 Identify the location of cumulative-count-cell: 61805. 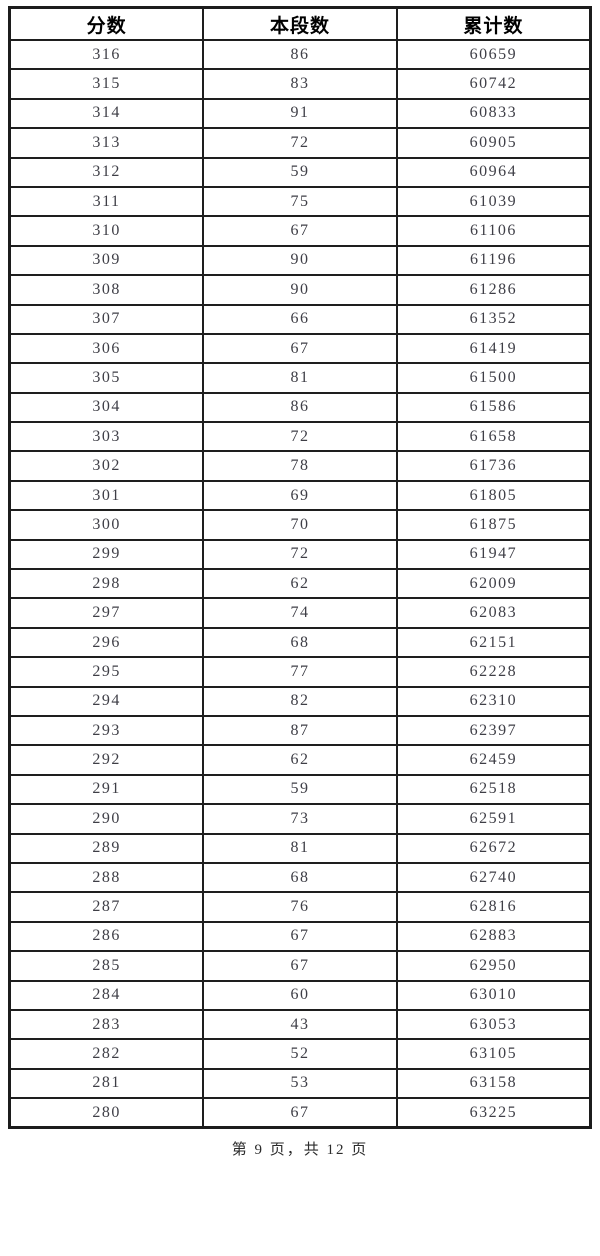
(493, 495).